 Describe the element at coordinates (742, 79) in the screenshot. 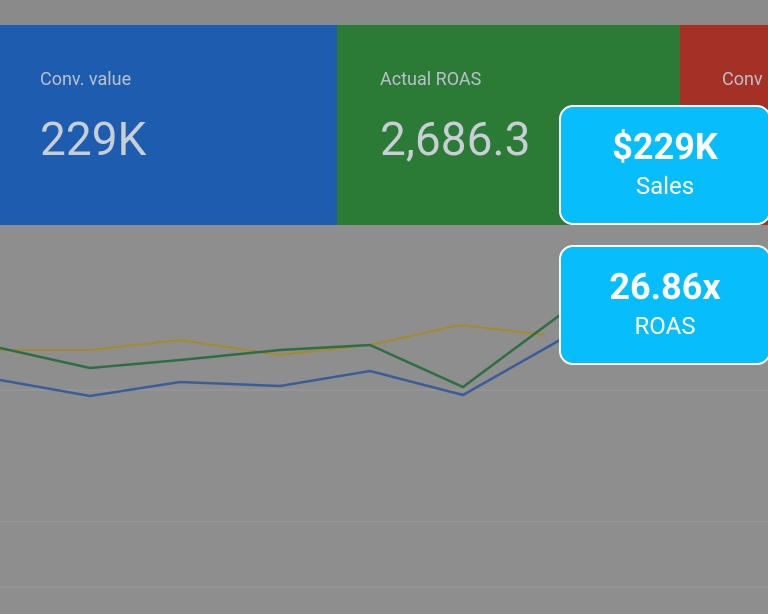

I see `tile-label: Conv` at that location.